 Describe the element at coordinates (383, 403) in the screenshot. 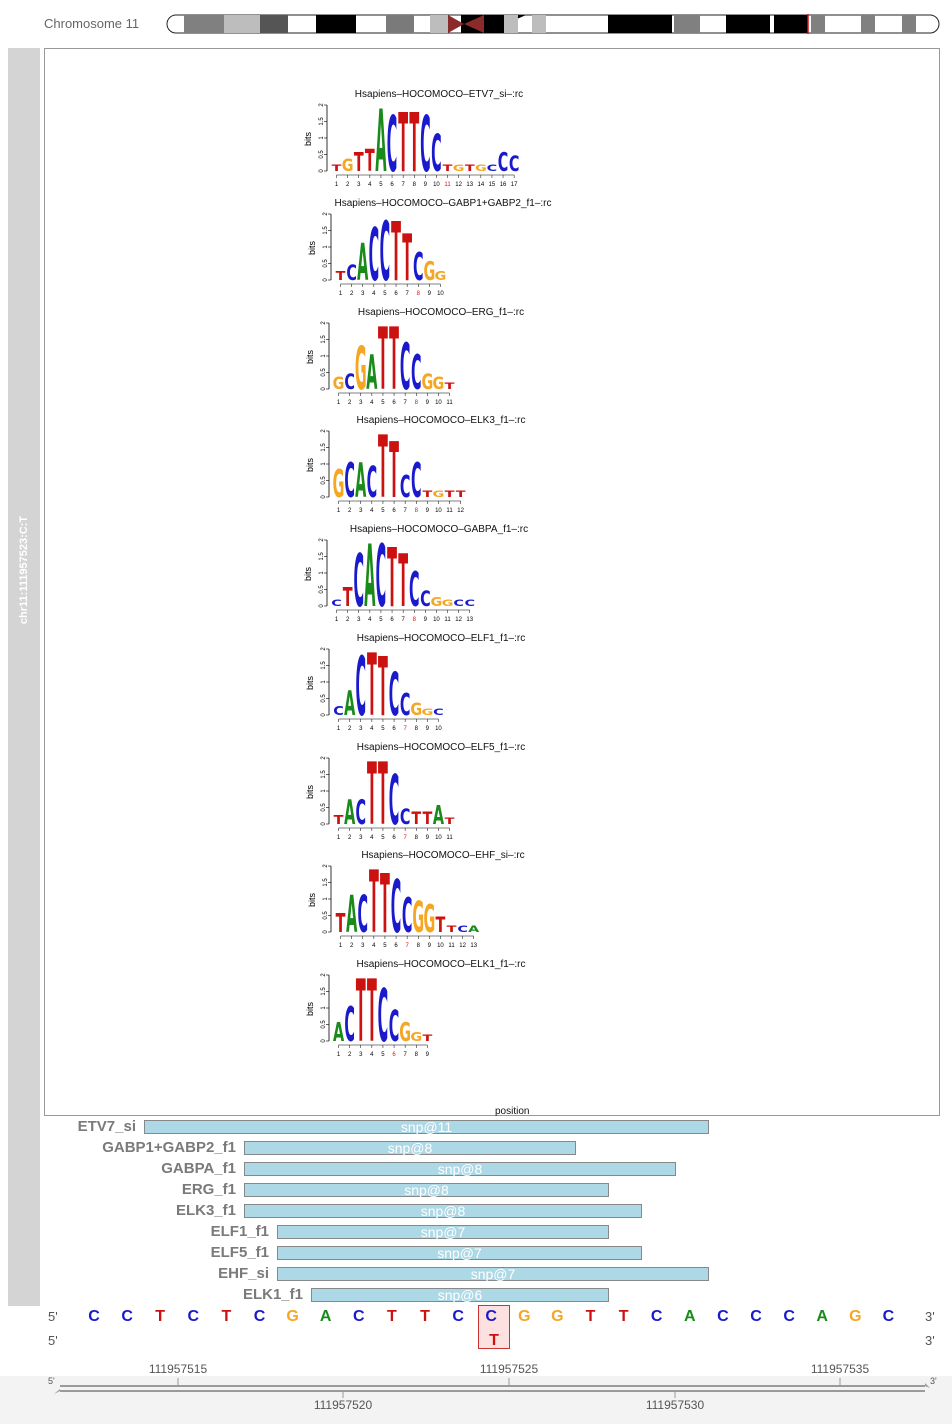

I see `logo-x-tick: 5` at that location.